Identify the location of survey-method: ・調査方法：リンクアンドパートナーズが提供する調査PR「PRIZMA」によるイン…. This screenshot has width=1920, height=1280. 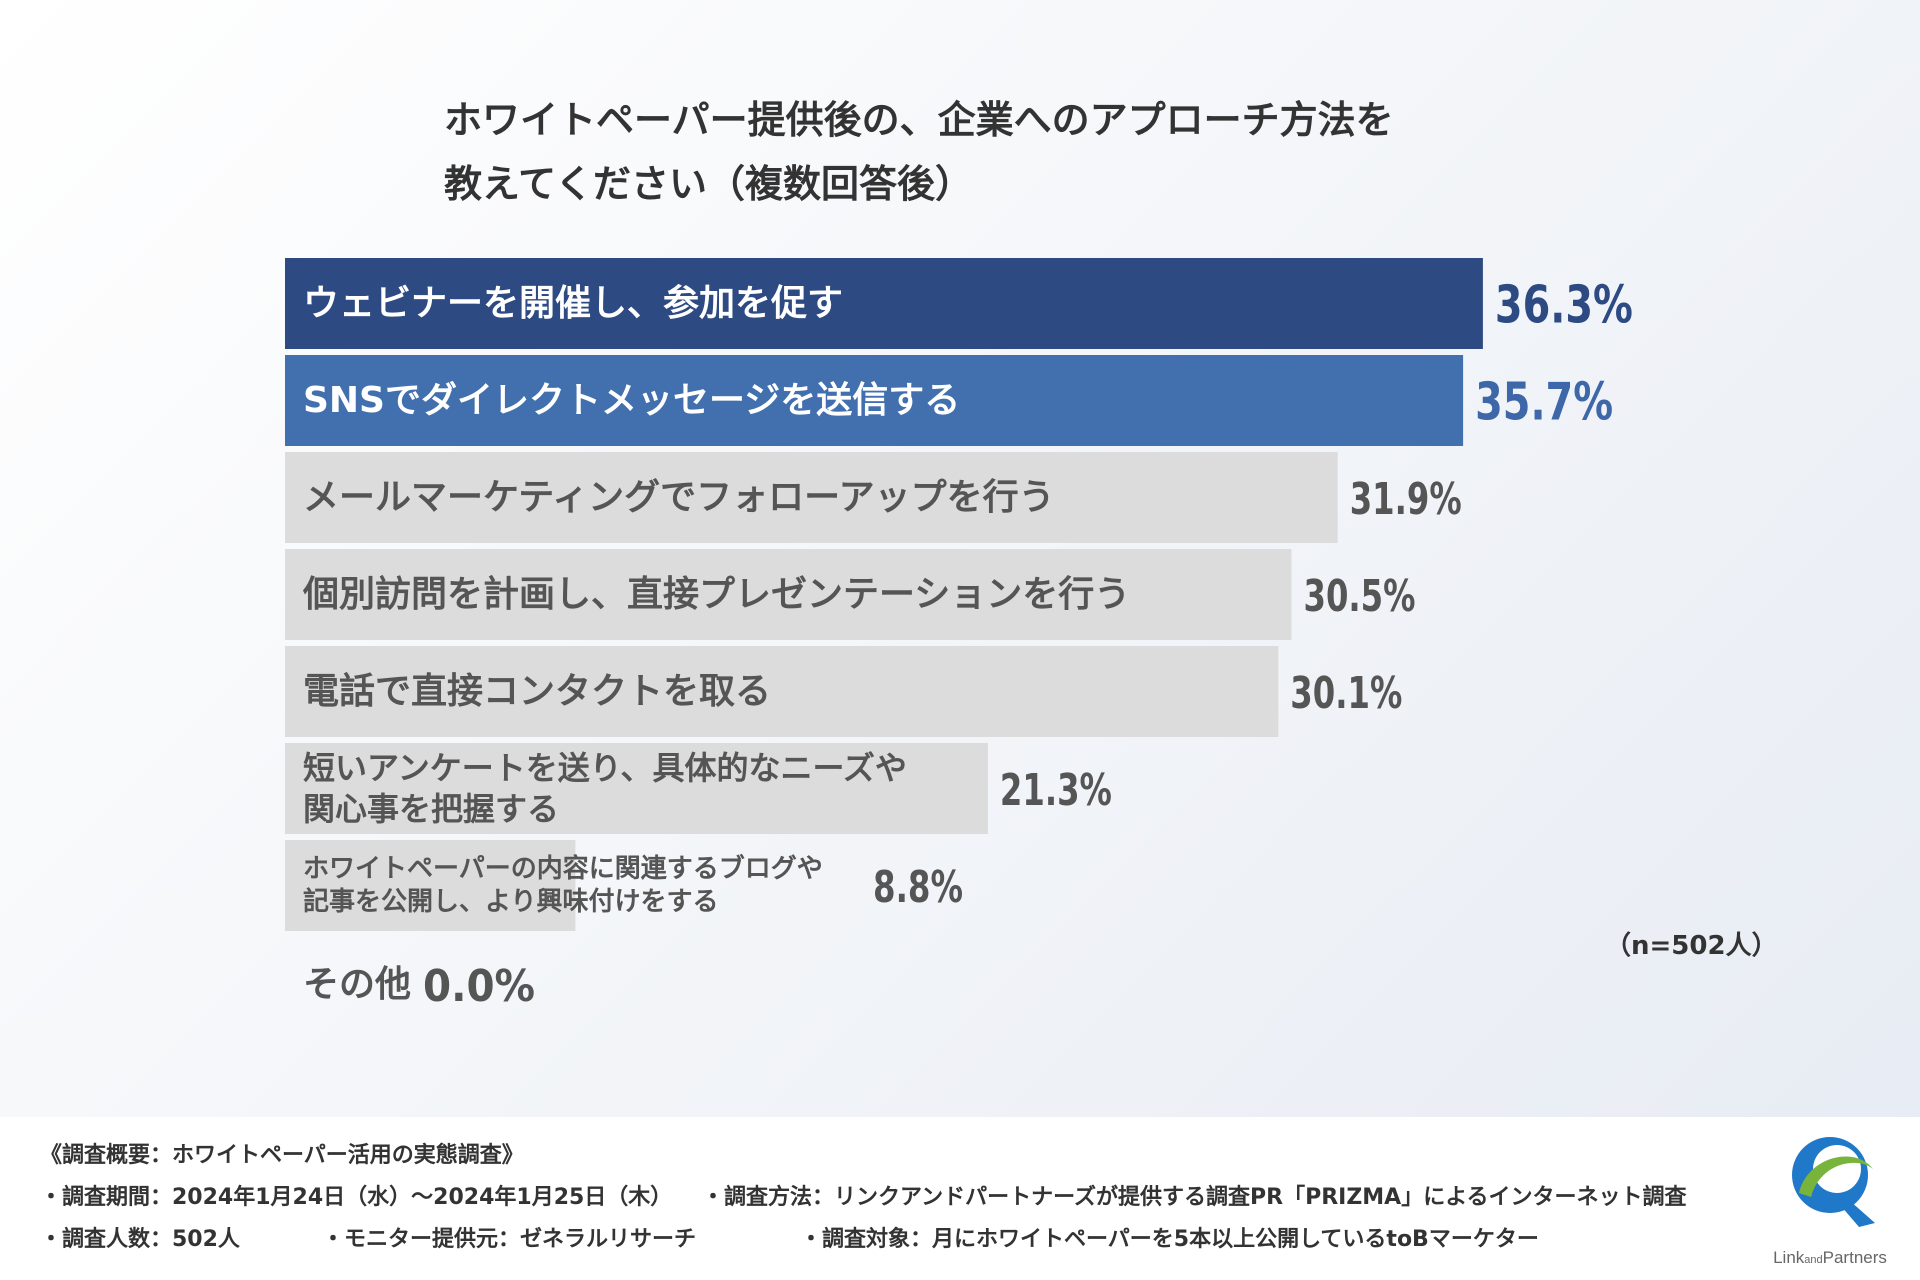
(1194, 1197).